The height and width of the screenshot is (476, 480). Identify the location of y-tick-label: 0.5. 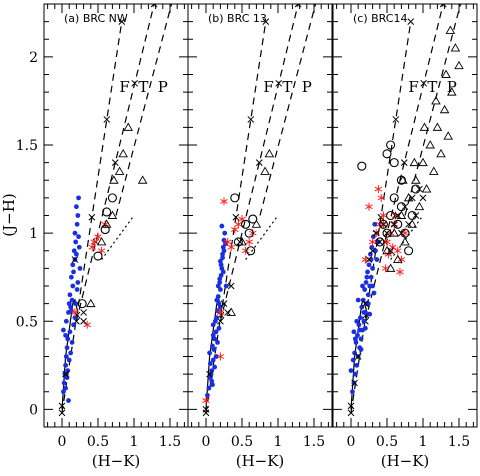
(27, 322).